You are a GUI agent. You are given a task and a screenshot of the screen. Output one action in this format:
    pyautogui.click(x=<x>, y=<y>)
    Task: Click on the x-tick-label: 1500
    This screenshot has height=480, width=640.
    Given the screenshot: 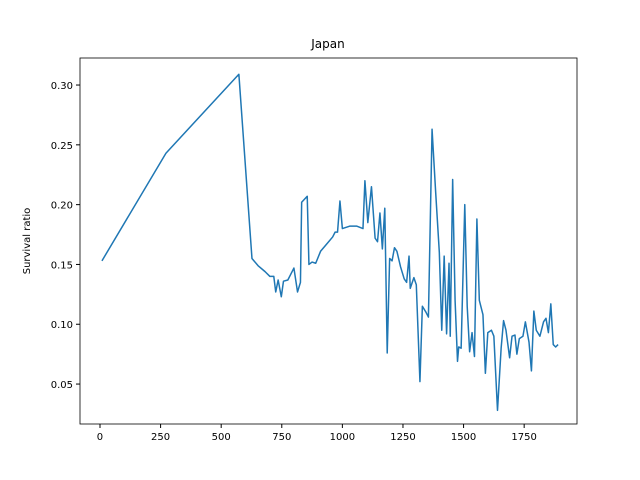 What is the action you would take?
    pyautogui.click(x=463, y=437)
    